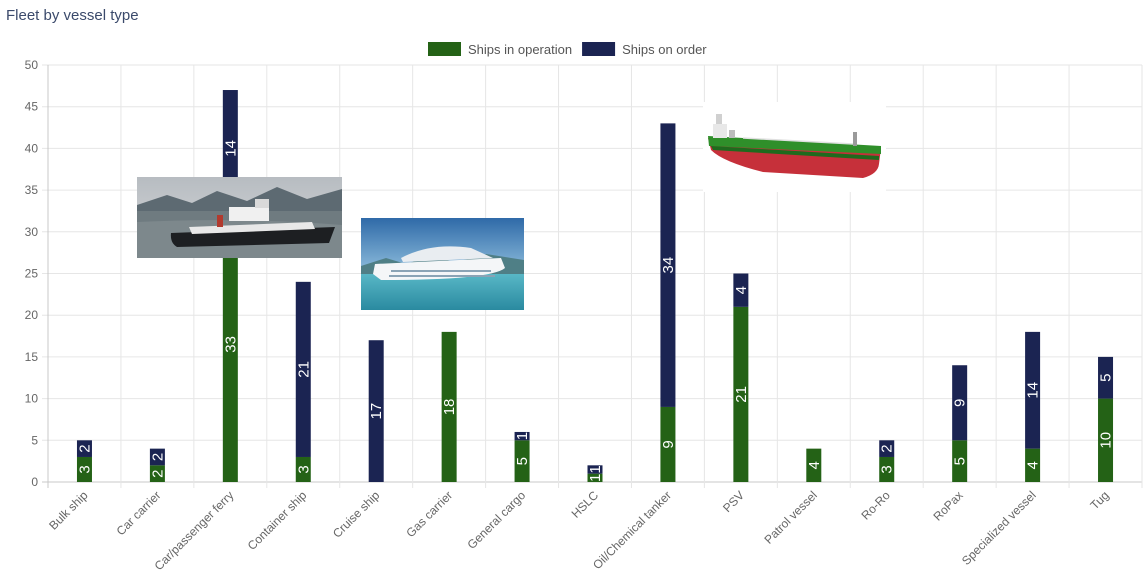 The width and height of the screenshot is (1144, 587). Describe the element at coordinates (668, 265) in the screenshot. I see `bar-order-label: 34` at that location.